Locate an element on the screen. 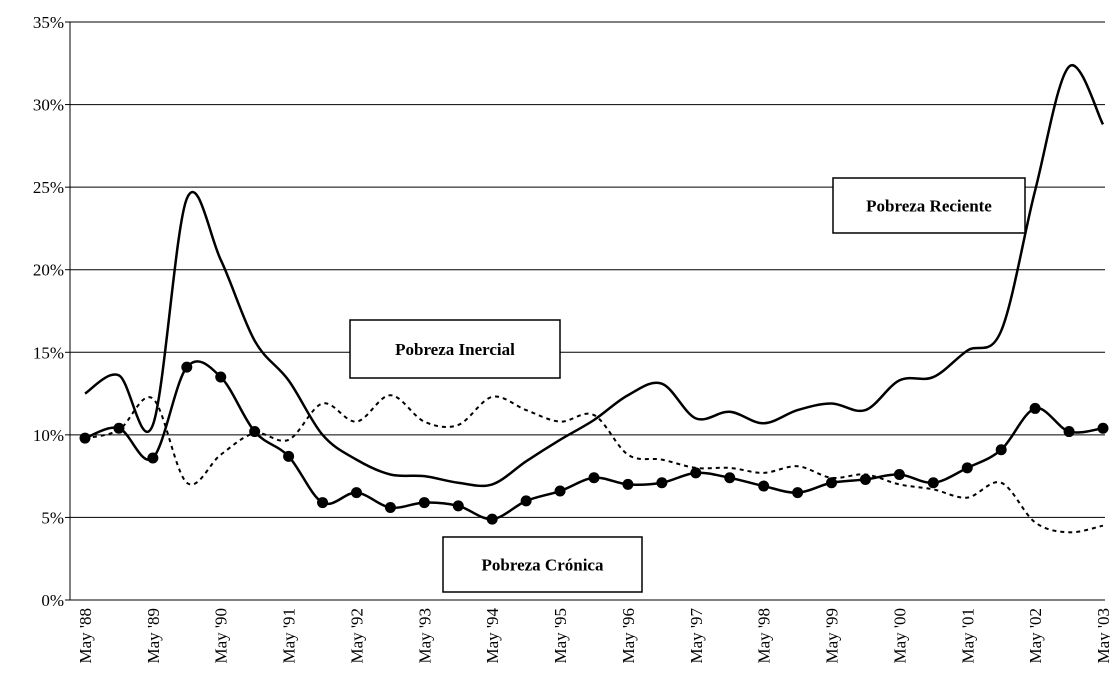 The image size is (1110, 692). x-tick-label: May '01 is located at coordinates (967, 635).